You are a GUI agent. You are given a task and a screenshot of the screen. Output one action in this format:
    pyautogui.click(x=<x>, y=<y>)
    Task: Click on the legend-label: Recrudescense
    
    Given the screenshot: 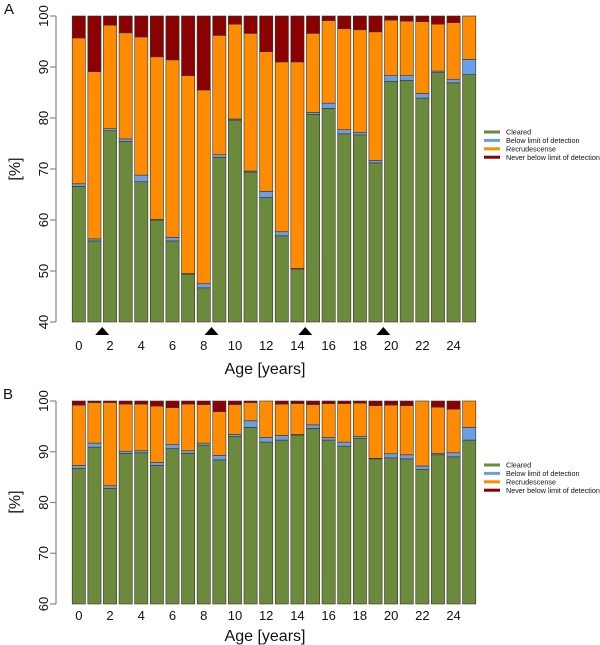 What is the action you would take?
    pyautogui.click(x=531, y=148)
    